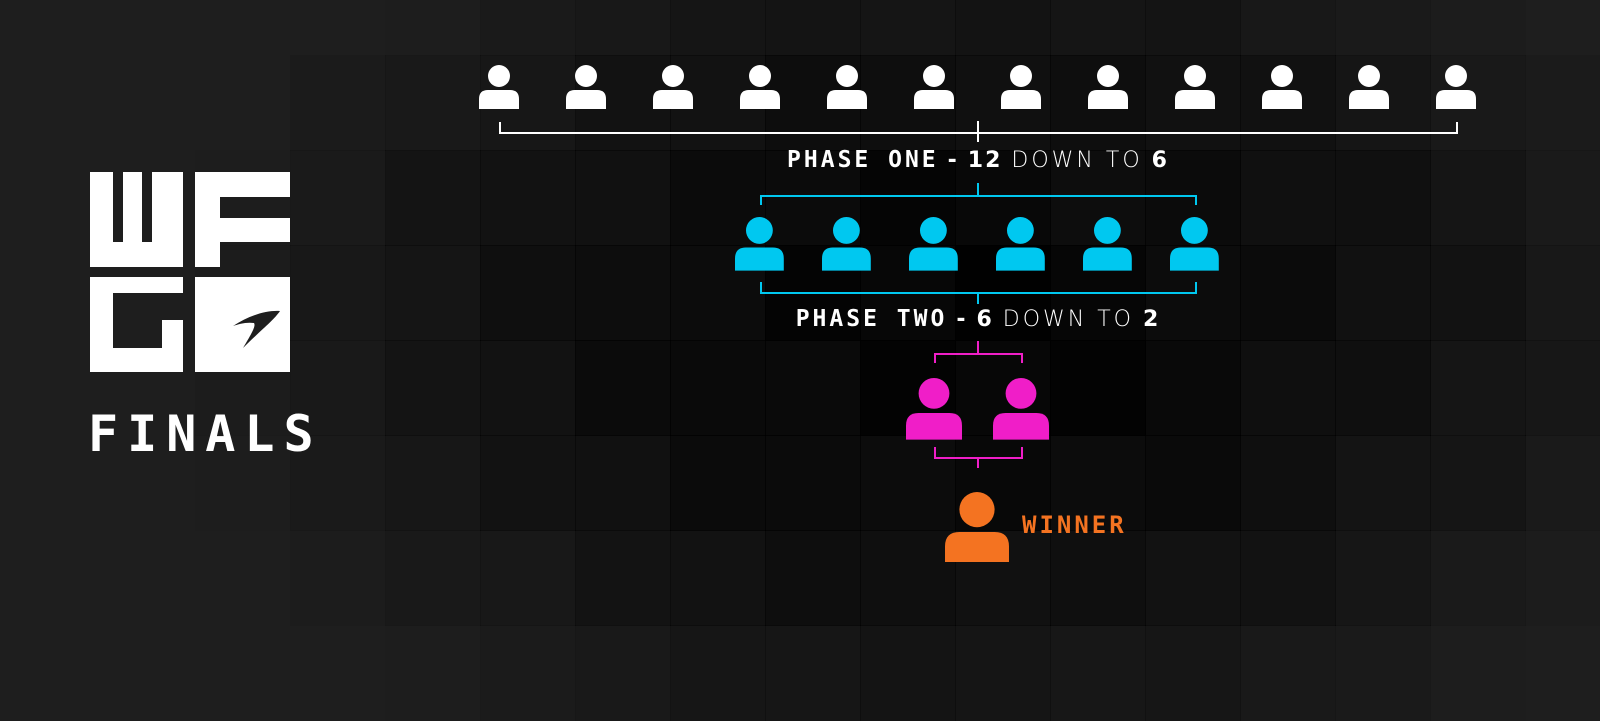 The image size is (1600, 721). Describe the element at coordinates (953, 160) in the screenshot. I see `phase-one-dash: -` at that location.